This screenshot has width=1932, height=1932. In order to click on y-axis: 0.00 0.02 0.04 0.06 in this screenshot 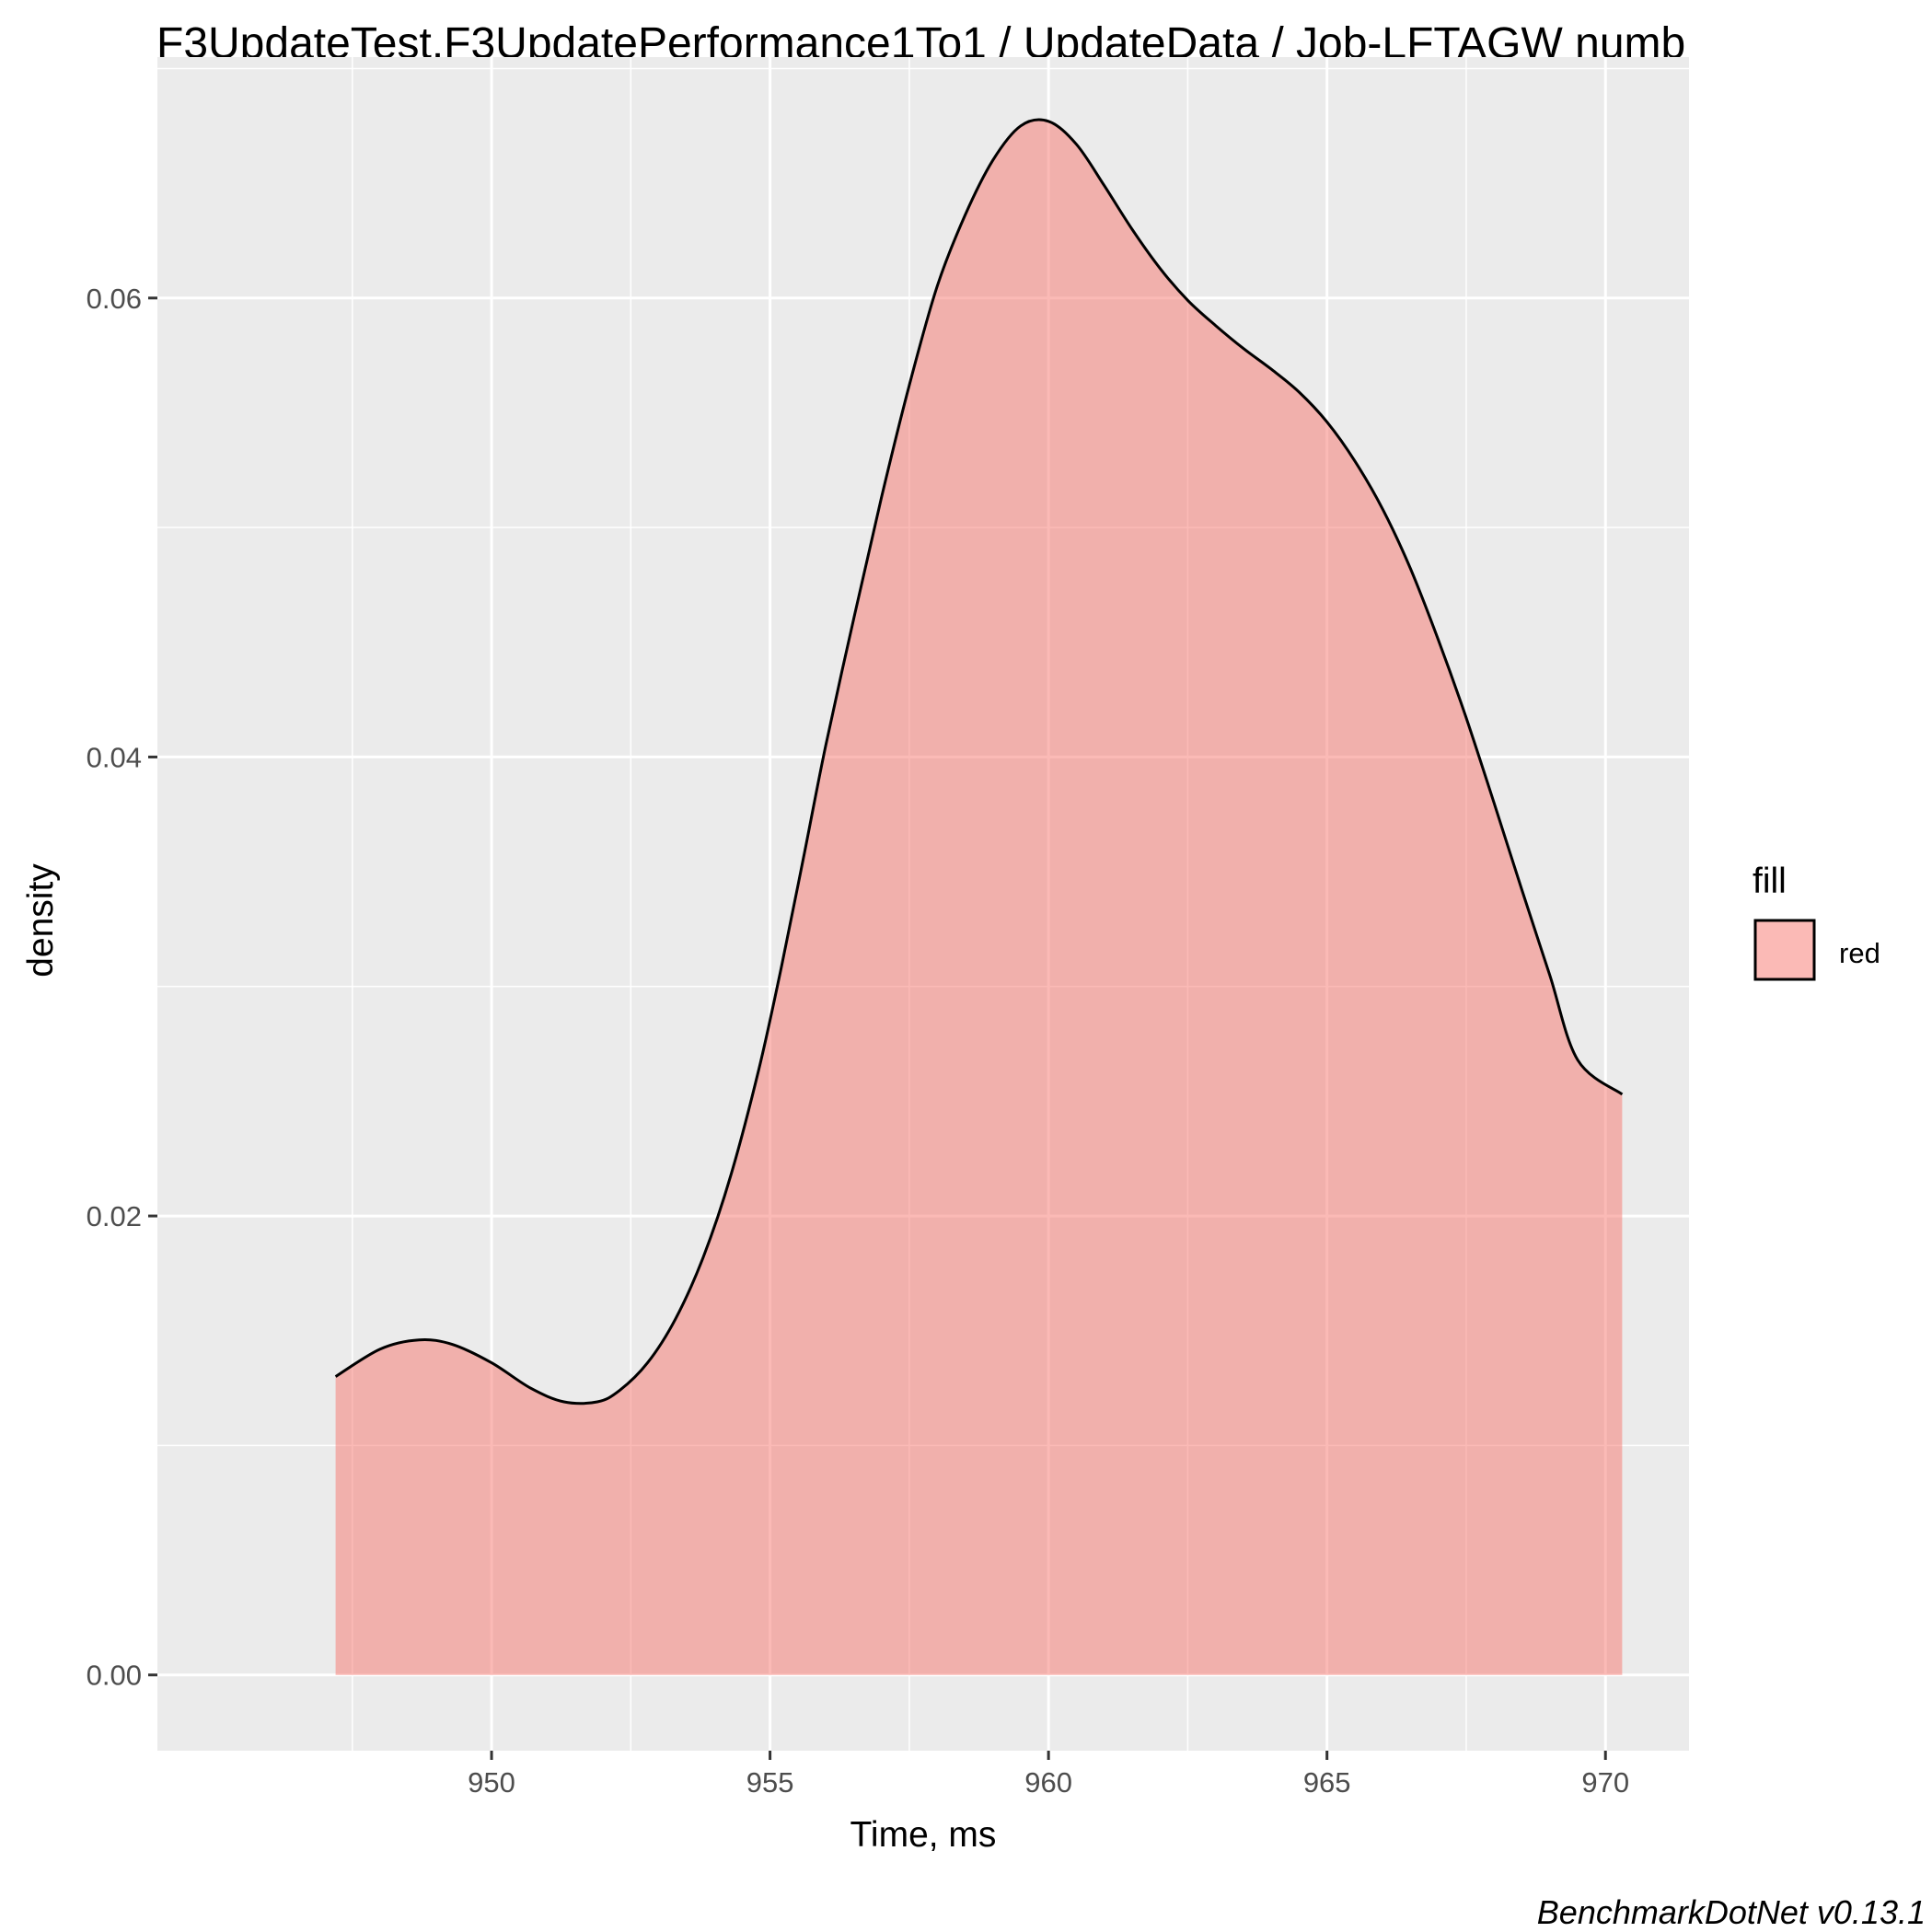, I will do `click(122, 987)`.